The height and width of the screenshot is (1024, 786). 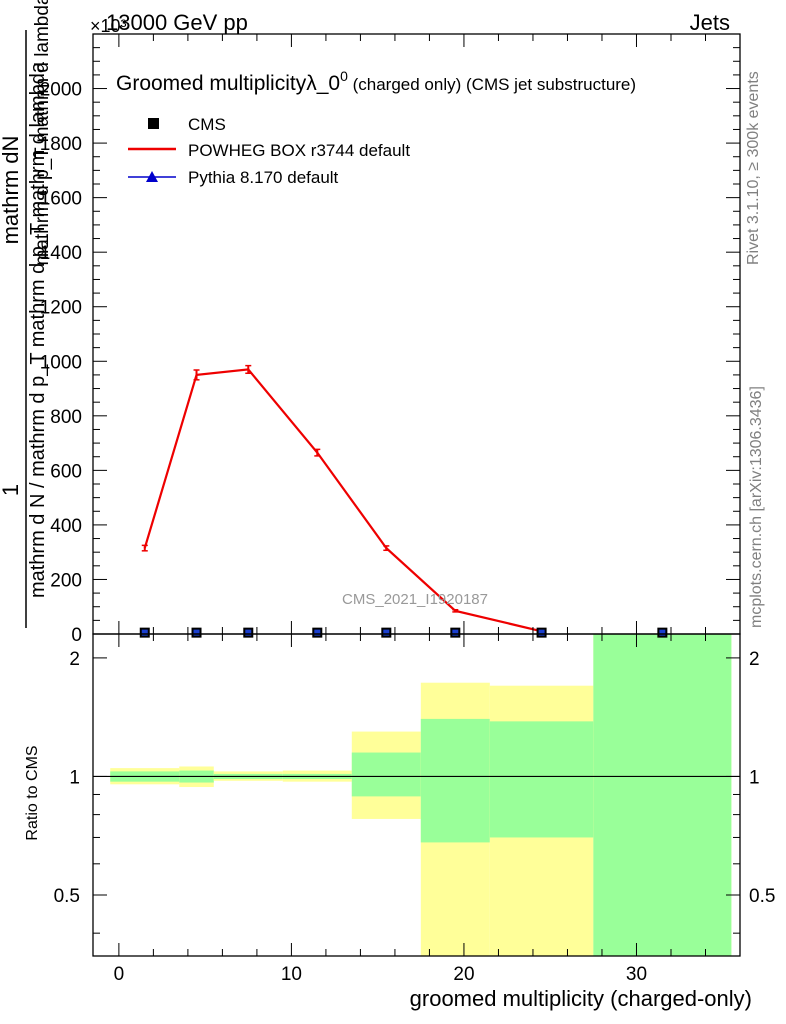 What do you see at coordinates (61, 90) in the screenshot?
I see `y-tick-label: 2000` at bounding box center [61, 90].